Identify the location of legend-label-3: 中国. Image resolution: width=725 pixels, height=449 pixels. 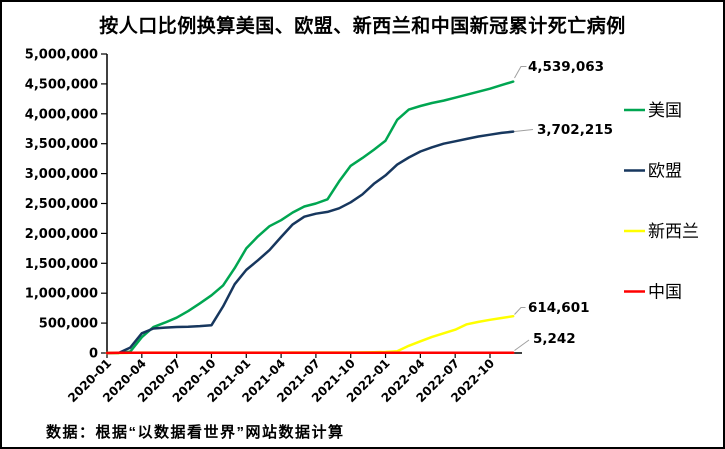
(665, 292).